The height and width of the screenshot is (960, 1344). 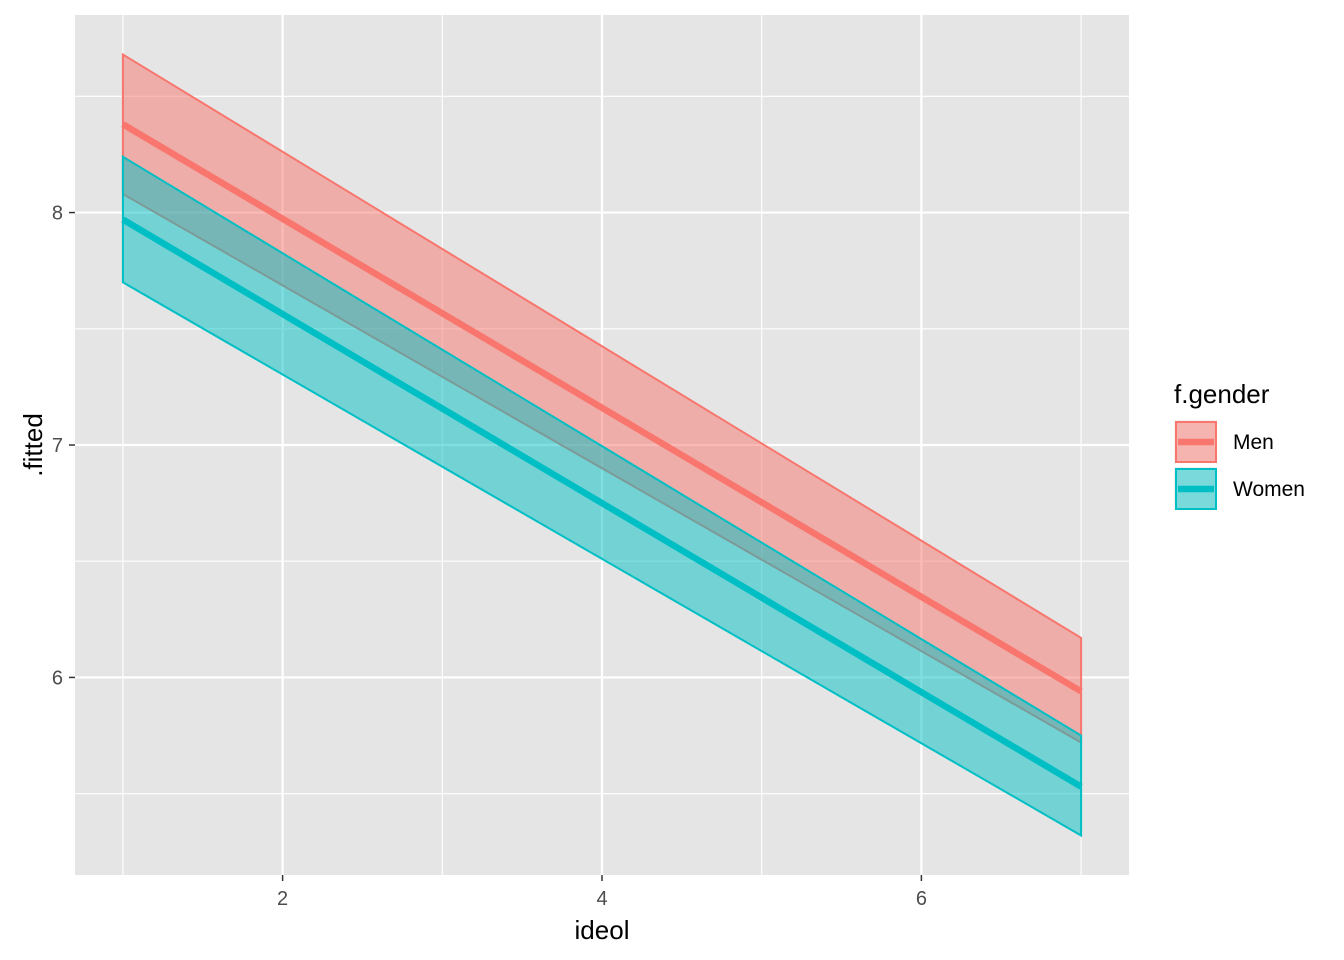 I want to click on legend: f.gender Men Women, so click(x=1239, y=444).